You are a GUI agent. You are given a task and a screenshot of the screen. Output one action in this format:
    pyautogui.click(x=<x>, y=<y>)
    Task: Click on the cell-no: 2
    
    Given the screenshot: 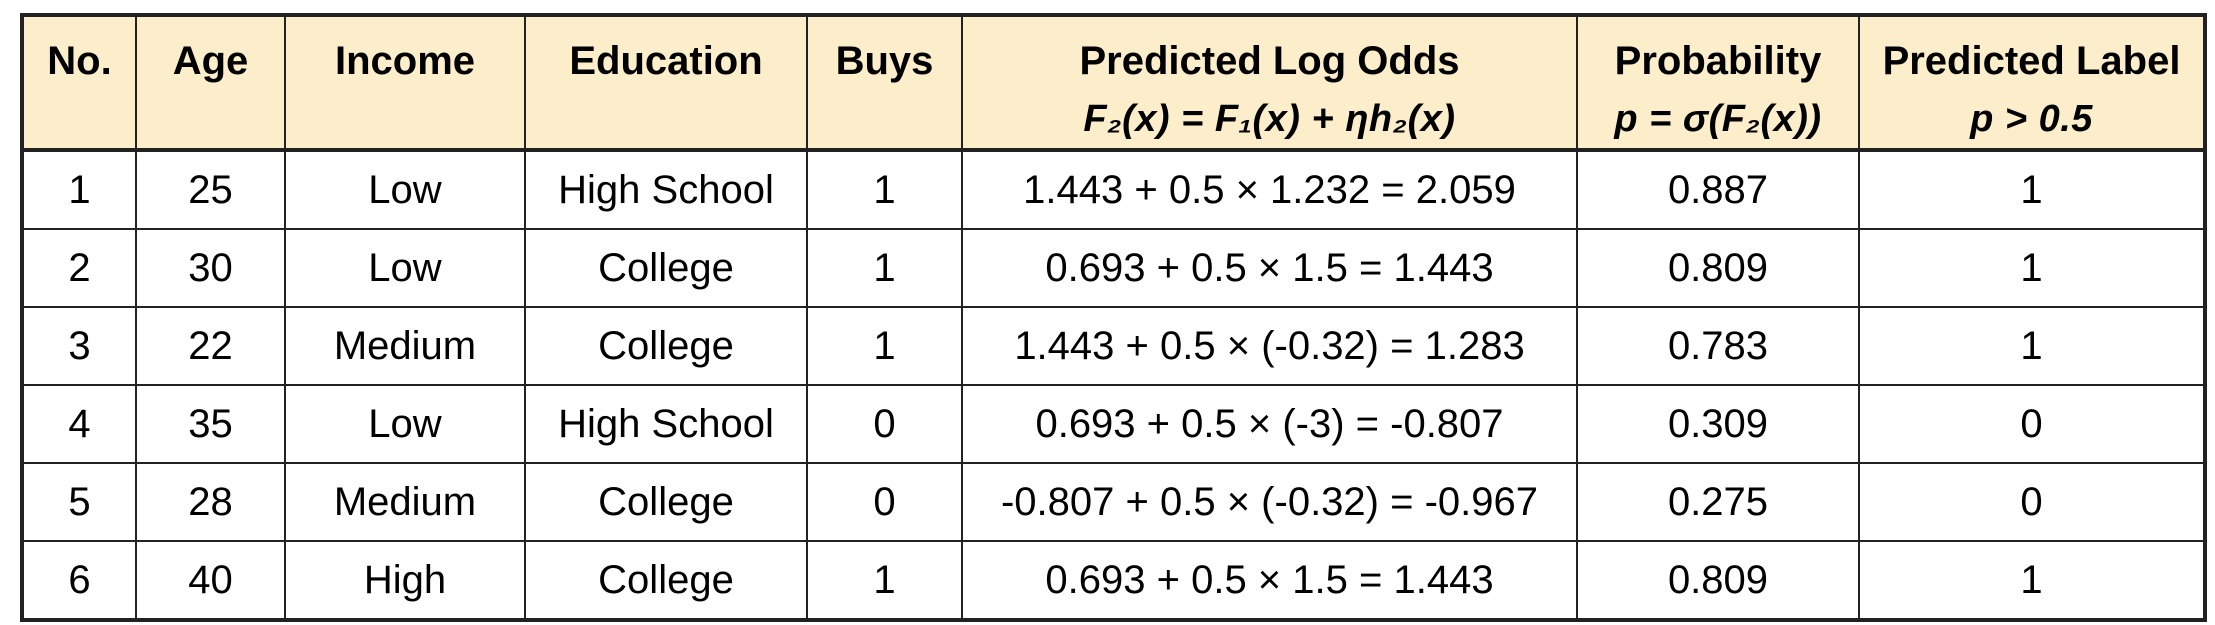 What is the action you would take?
    pyautogui.click(x=79, y=268)
    